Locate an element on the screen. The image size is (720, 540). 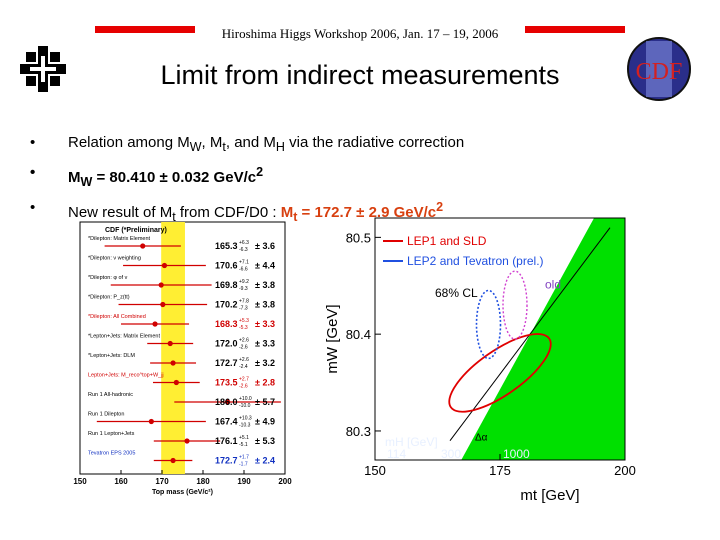
cl-label: 68% CL is located at coordinates (456, 293).